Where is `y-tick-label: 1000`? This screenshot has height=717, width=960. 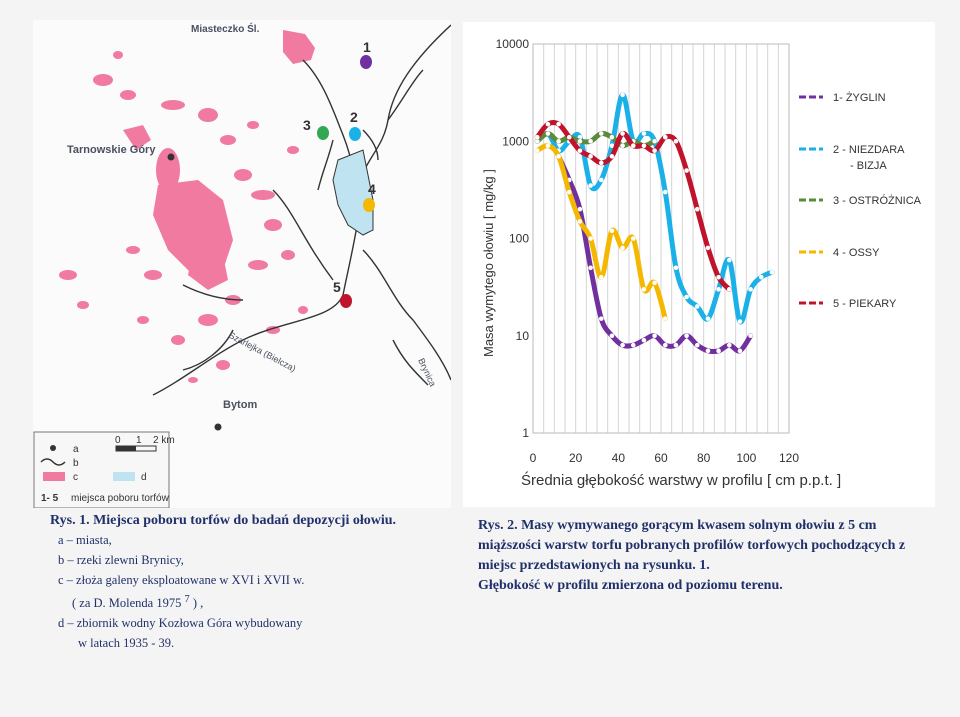 y-tick-label: 1000 is located at coordinates (515, 141).